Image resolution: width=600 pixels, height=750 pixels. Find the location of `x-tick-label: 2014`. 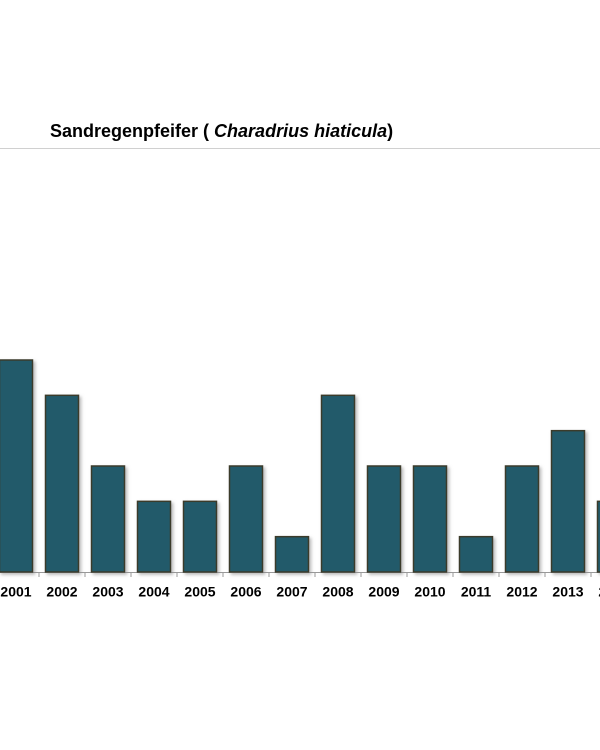

x-tick-label: 2014 is located at coordinates (599, 592).